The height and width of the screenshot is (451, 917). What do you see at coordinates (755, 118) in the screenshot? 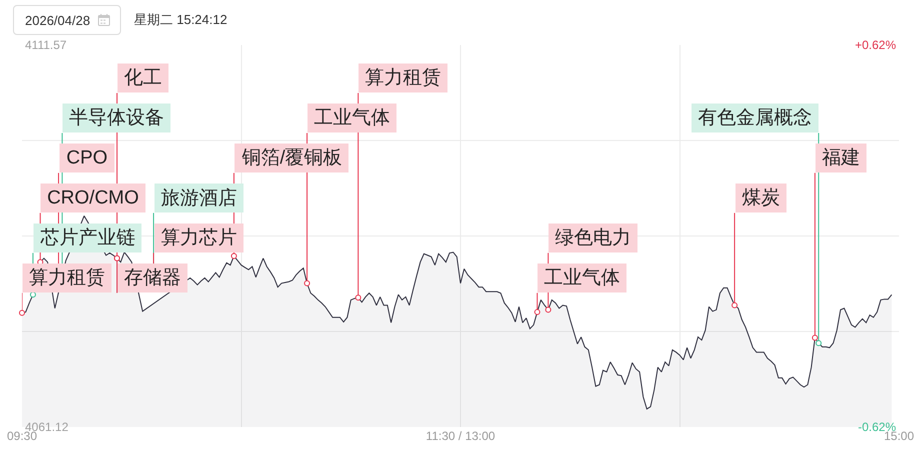
I see `data-label: 有色金属概念` at bounding box center [755, 118].